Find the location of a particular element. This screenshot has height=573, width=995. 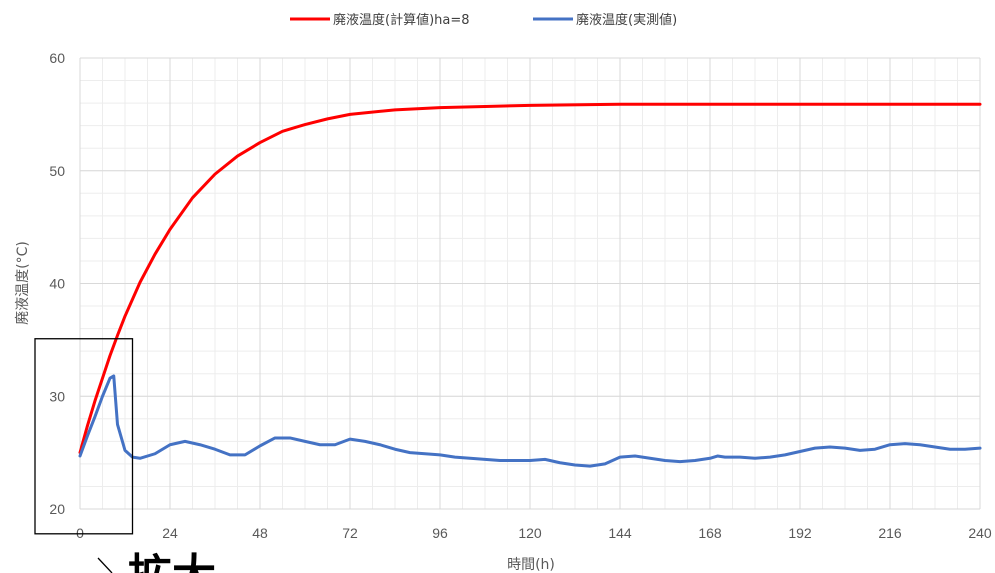

x-tick-label: 192 is located at coordinates (800, 533).